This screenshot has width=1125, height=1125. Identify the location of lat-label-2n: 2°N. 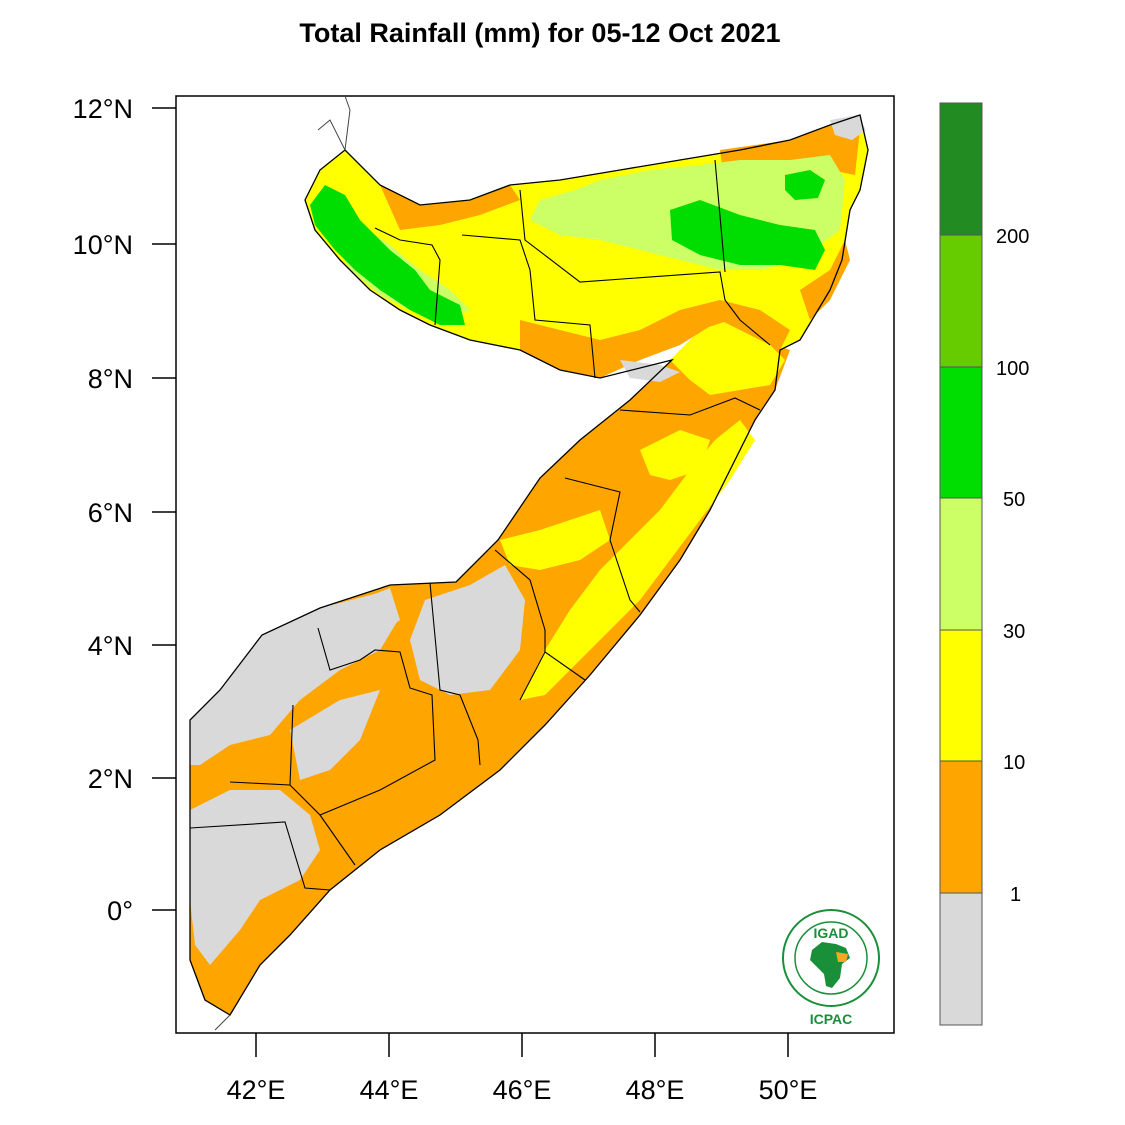
(110, 779).